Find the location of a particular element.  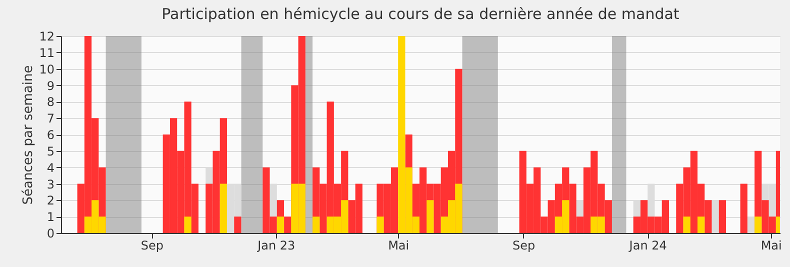

y-tick-label: 11 is located at coordinates (46, 53).